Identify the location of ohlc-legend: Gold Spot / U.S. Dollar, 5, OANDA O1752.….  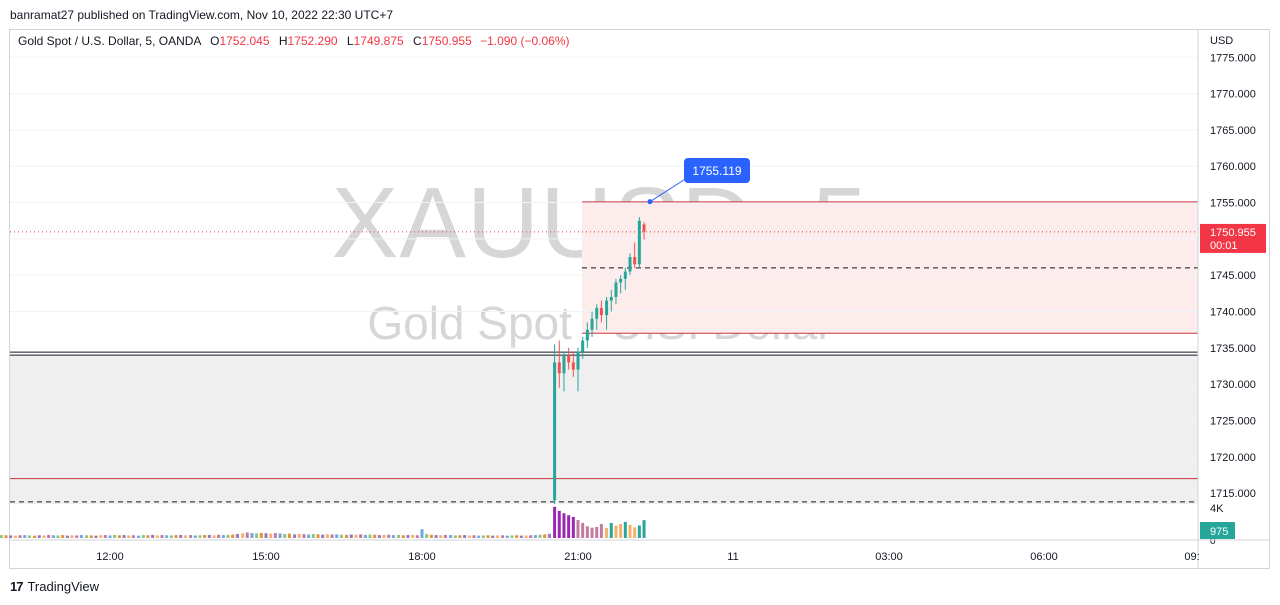
(294, 41).